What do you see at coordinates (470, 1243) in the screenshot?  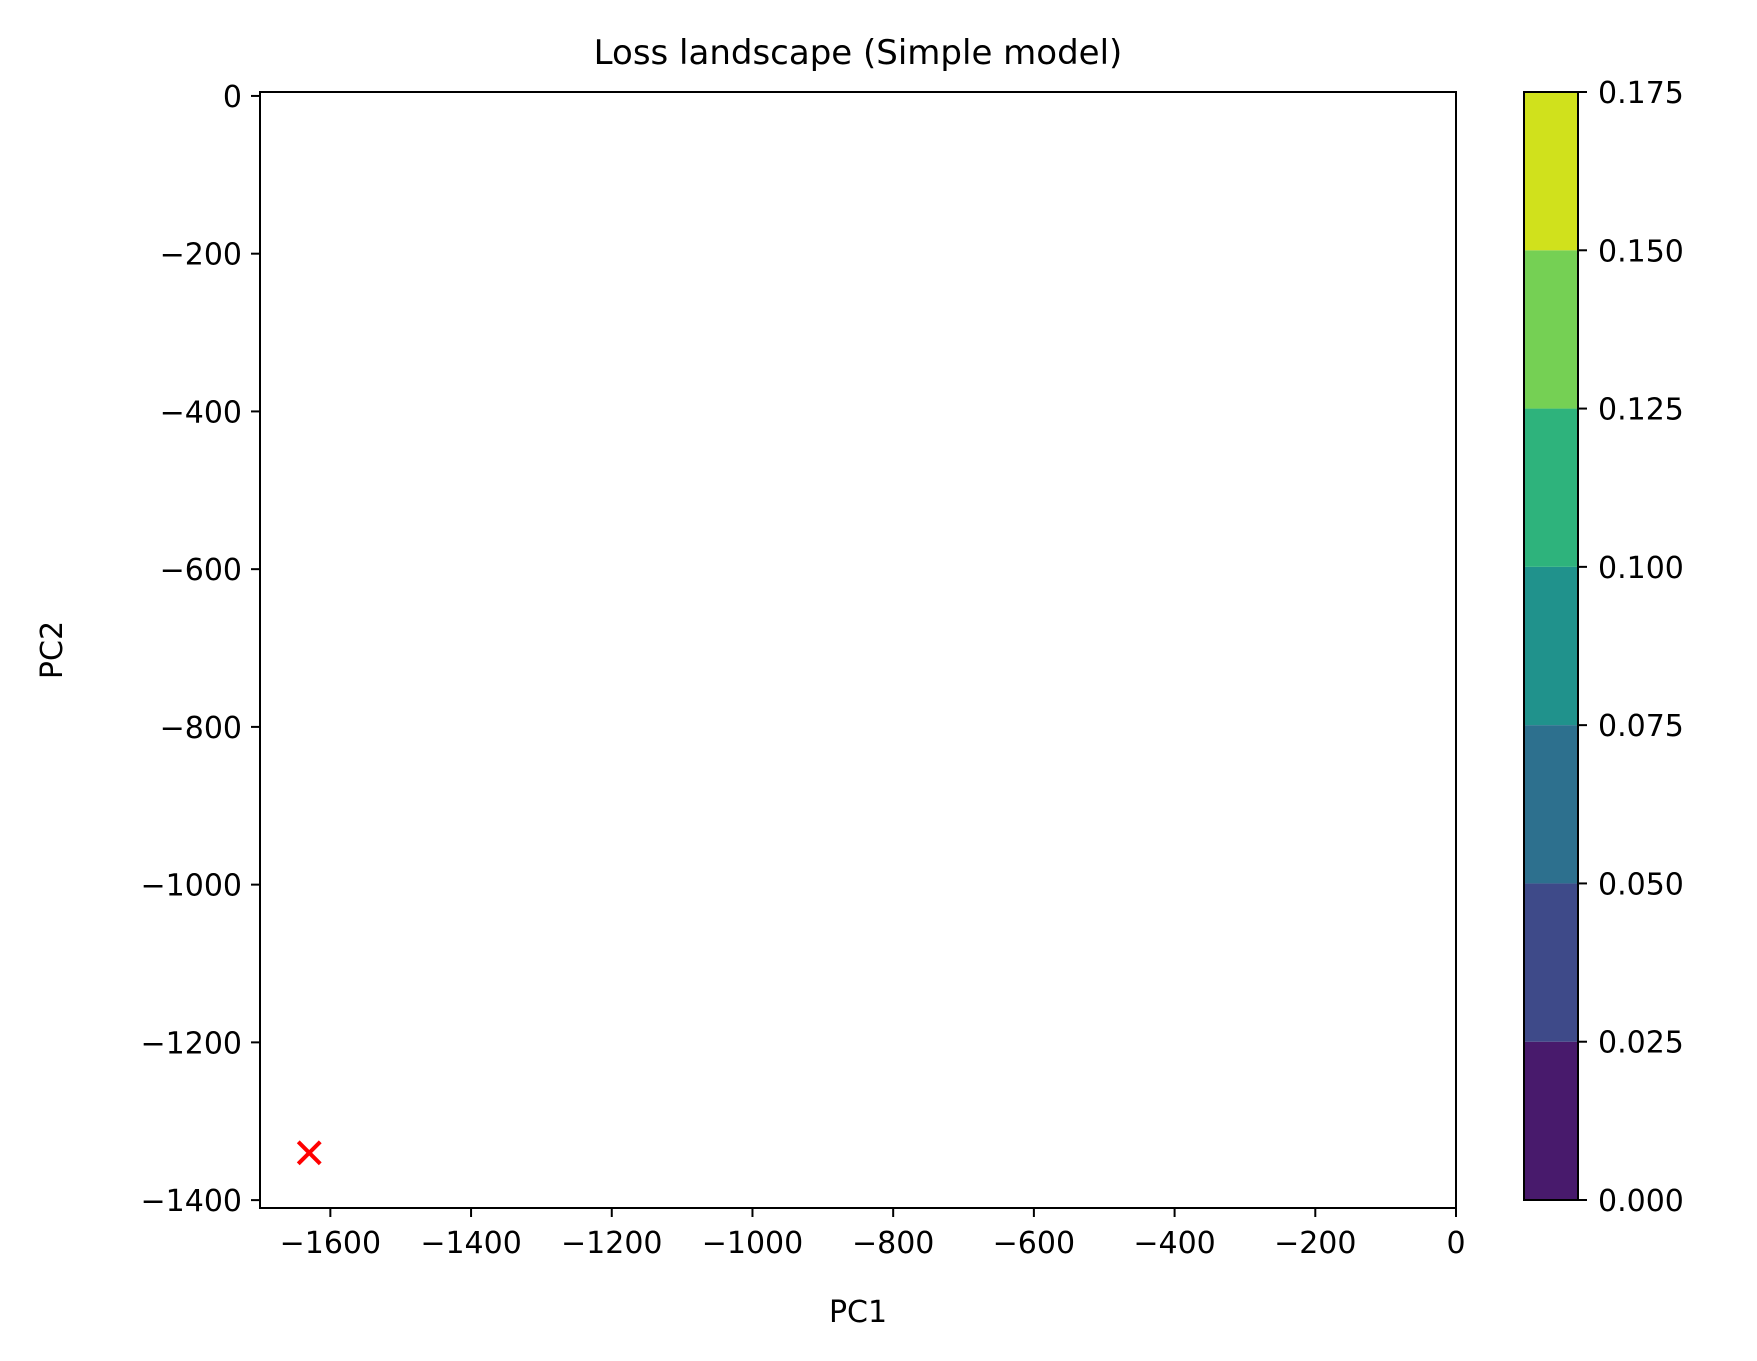 I see `x-tick-label: −1400` at bounding box center [470, 1243].